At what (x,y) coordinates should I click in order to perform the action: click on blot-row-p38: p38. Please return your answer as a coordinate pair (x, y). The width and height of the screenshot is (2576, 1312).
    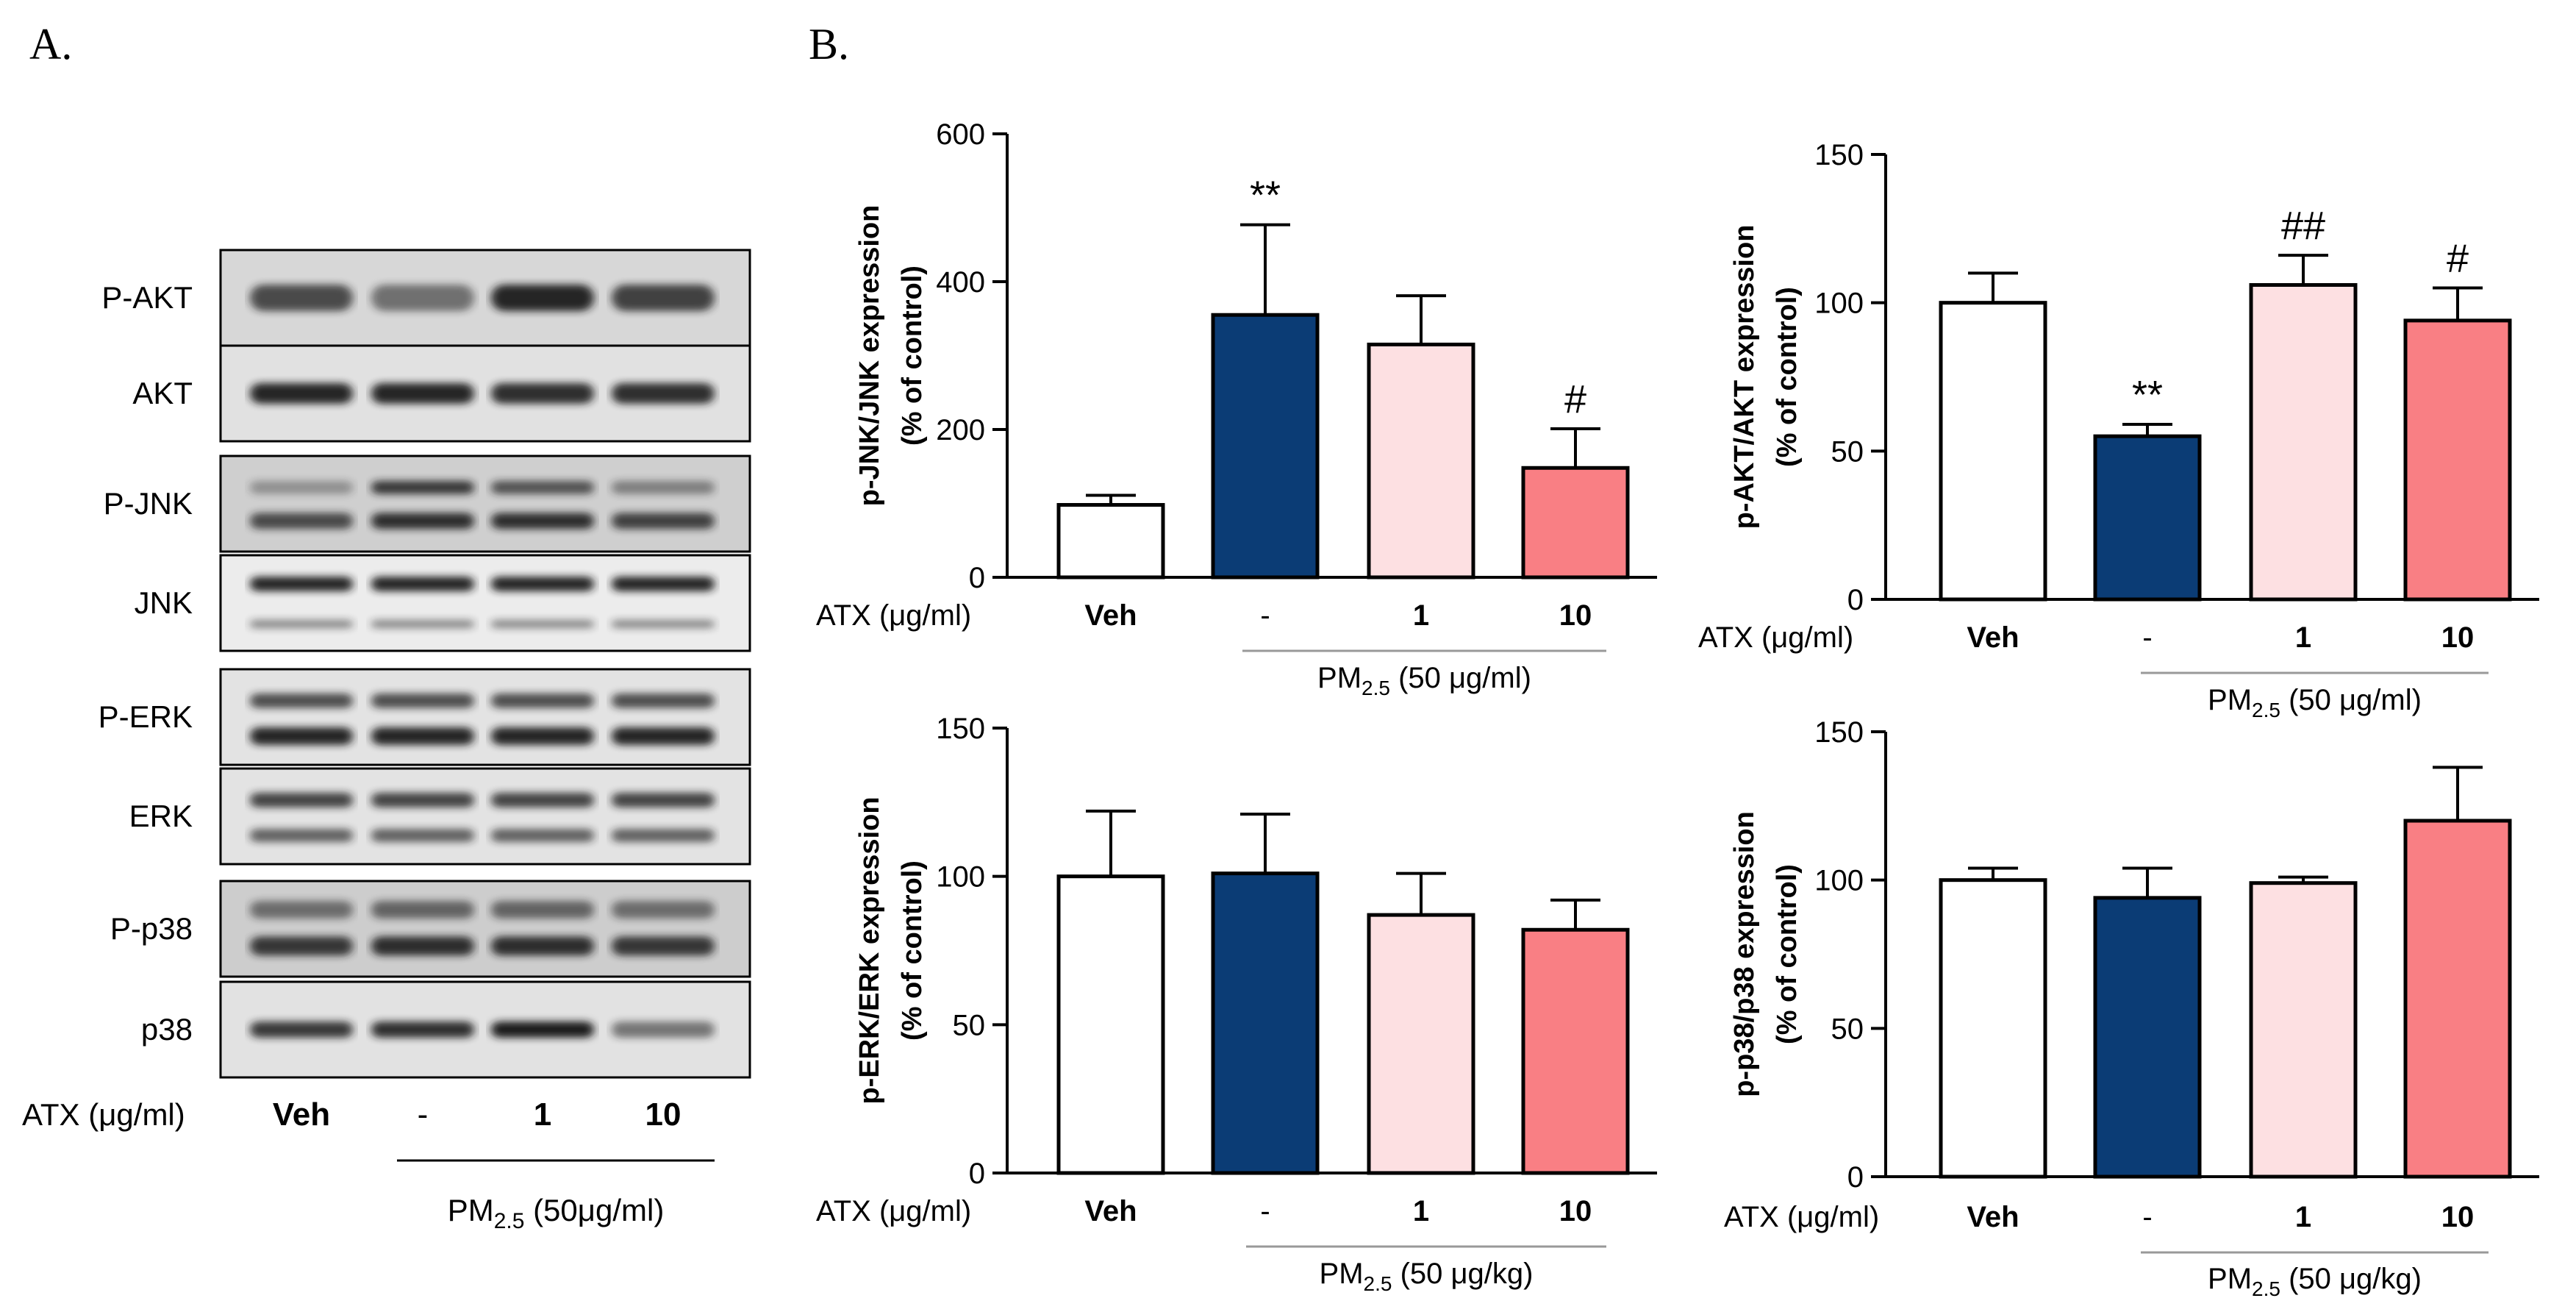
    Looking at the image, I should click on (446, 1029).